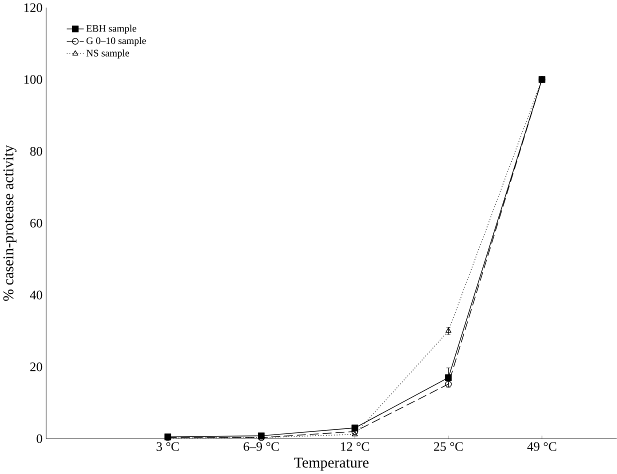 This screenshot has width=617, height=474. What do you see at coordinates (36, 151) in the screenshot?
I see `y-tick-label: 80` at bounding box center [36, 151].